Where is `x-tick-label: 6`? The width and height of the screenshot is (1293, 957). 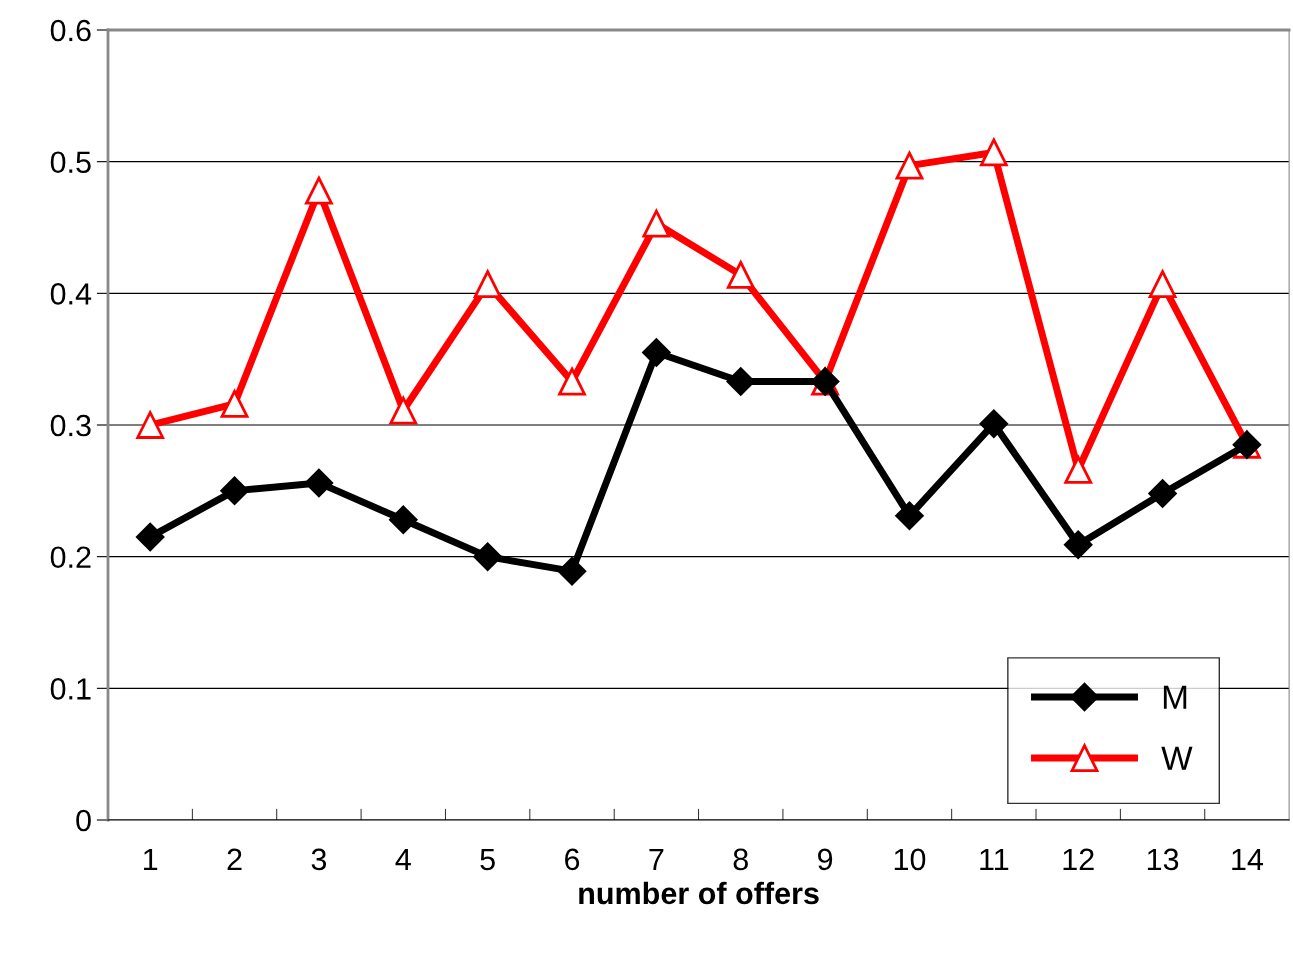
x-tick-label: 6 is located at coordinates (572, 859).